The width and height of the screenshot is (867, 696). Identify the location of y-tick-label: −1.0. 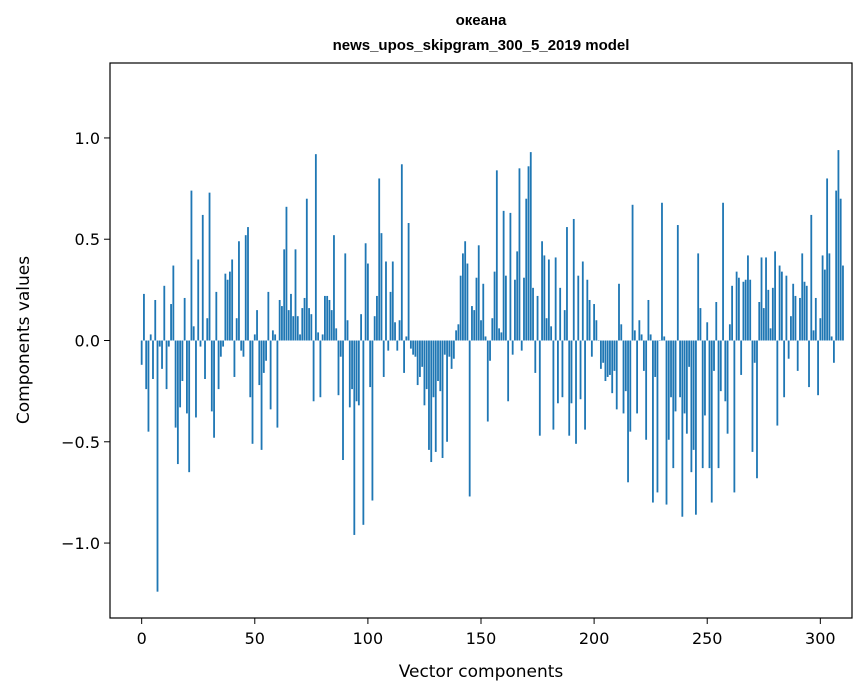
(80, 543).